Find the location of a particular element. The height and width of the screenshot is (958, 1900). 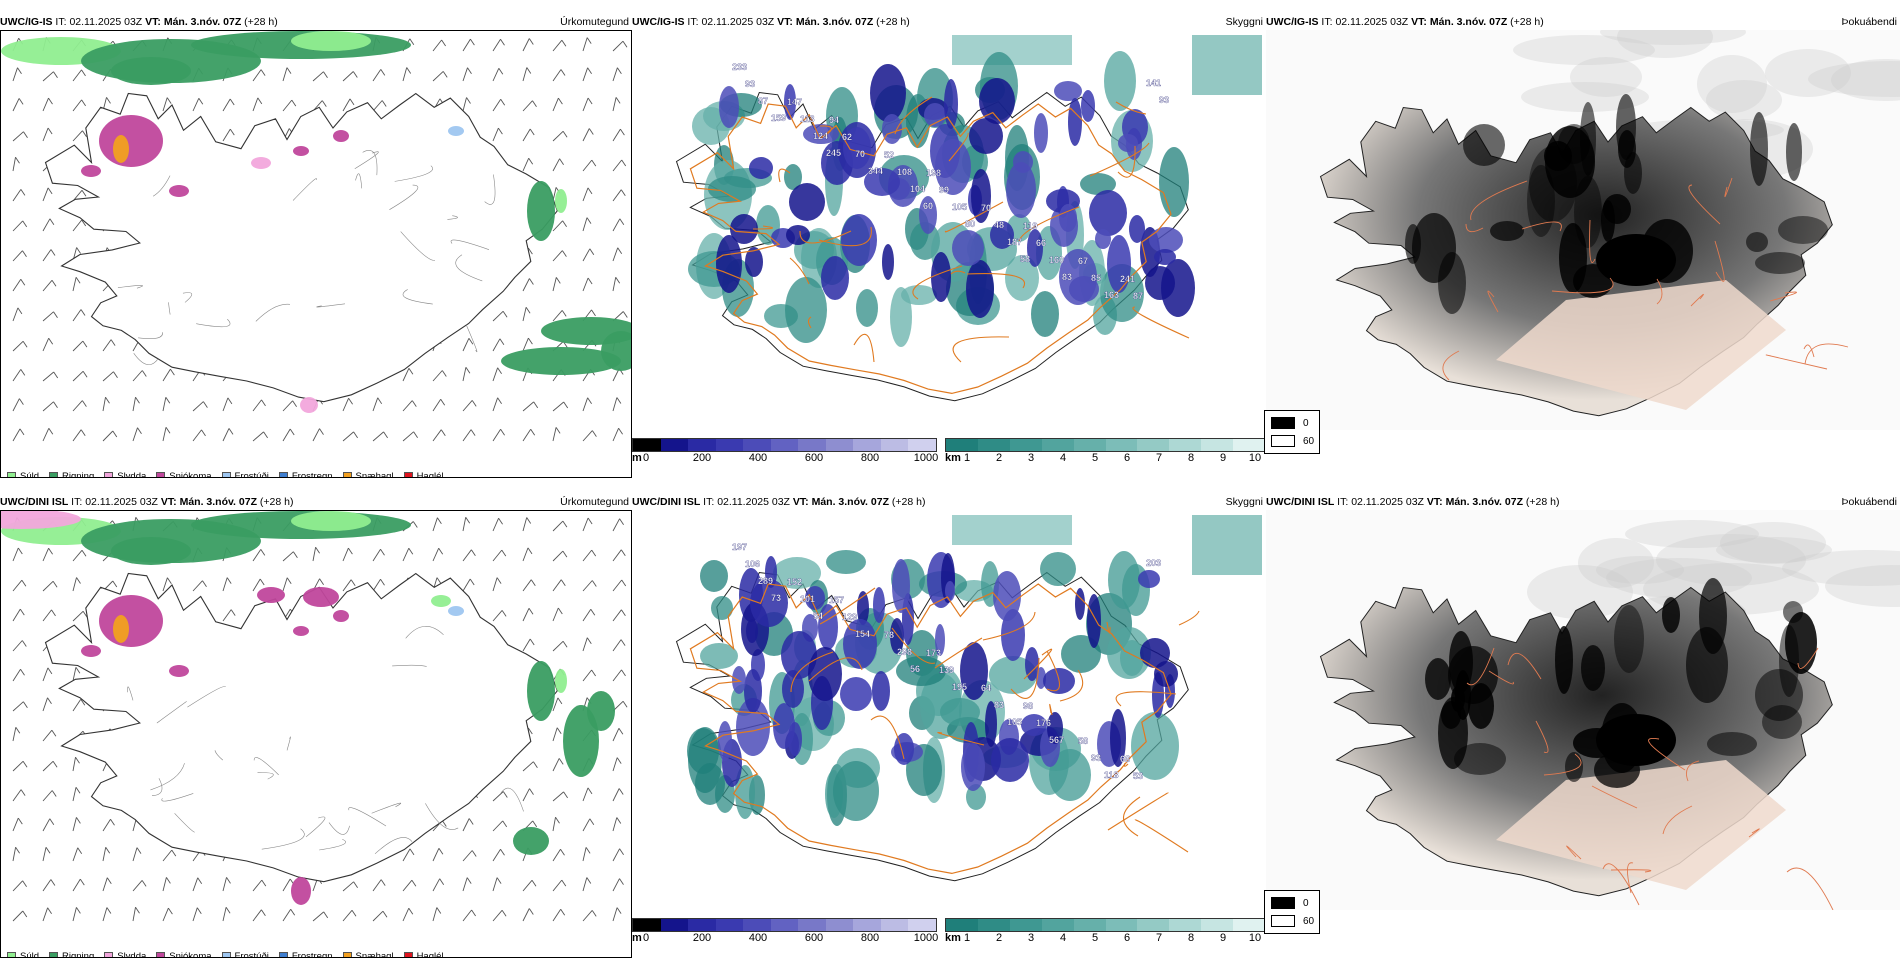

cloud-base-label: 54 is located at coordinates (818, 616).